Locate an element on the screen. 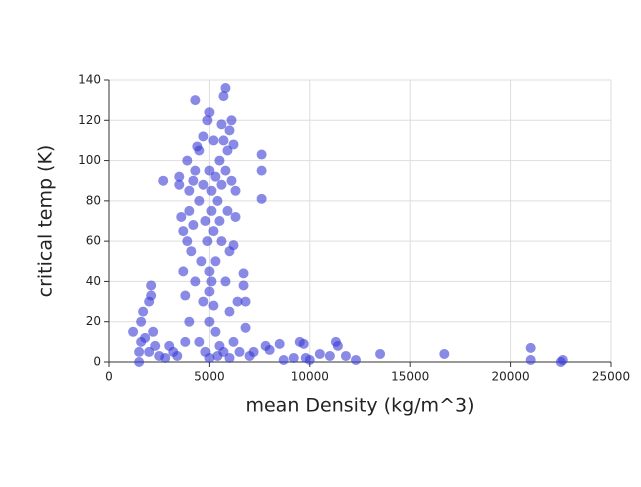  x-tick-label: 10000 is located at coordinates (310, 377).